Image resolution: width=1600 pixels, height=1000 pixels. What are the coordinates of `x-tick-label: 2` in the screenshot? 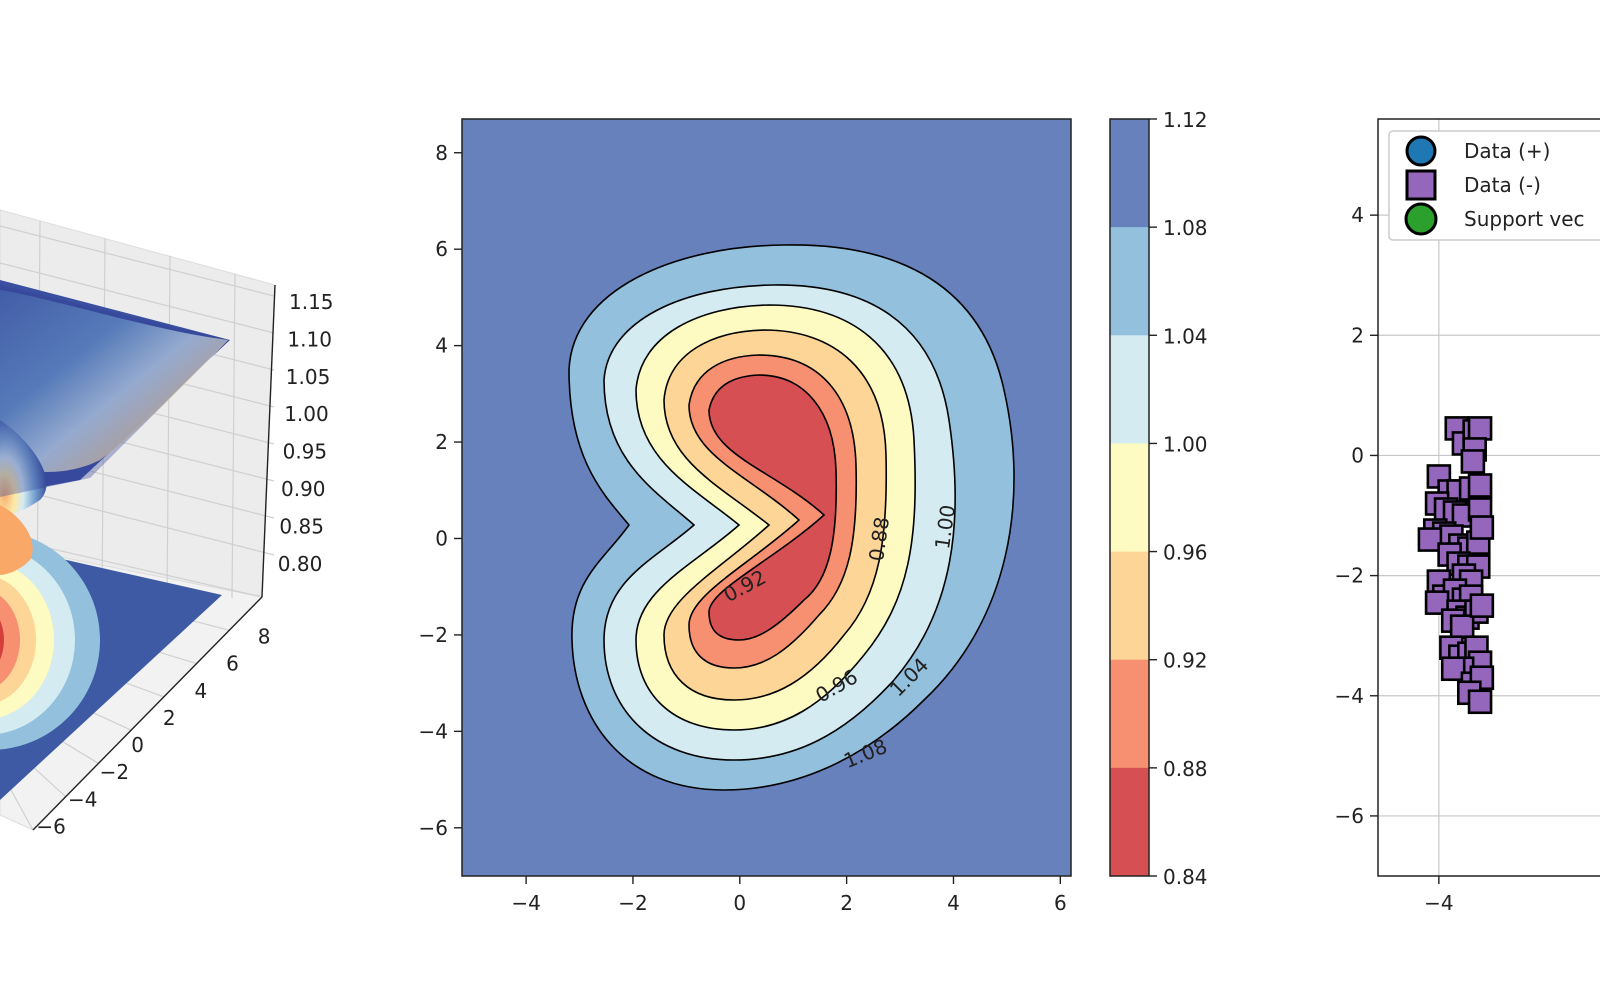 It's located at (846, 903).